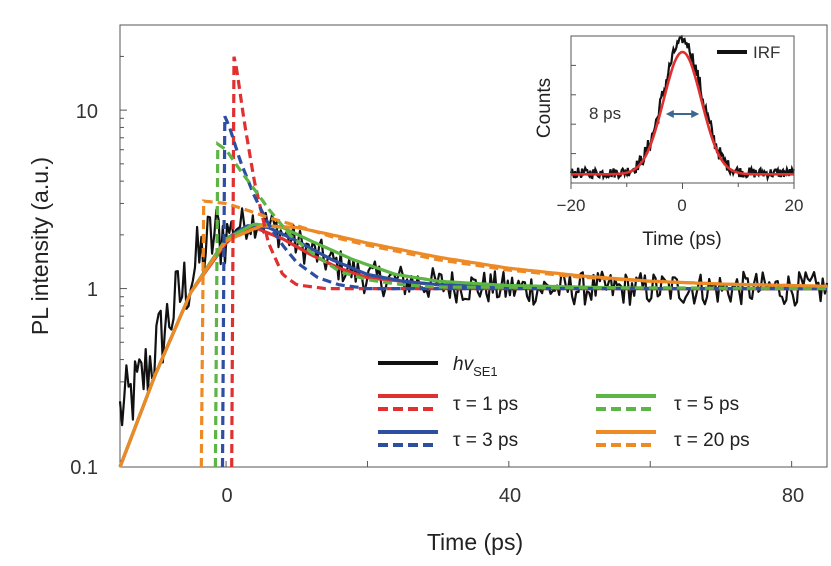  Describe the element at coordinates (87, 112) in the screenshot. I see `y-tick-label-10: 10` at that location.